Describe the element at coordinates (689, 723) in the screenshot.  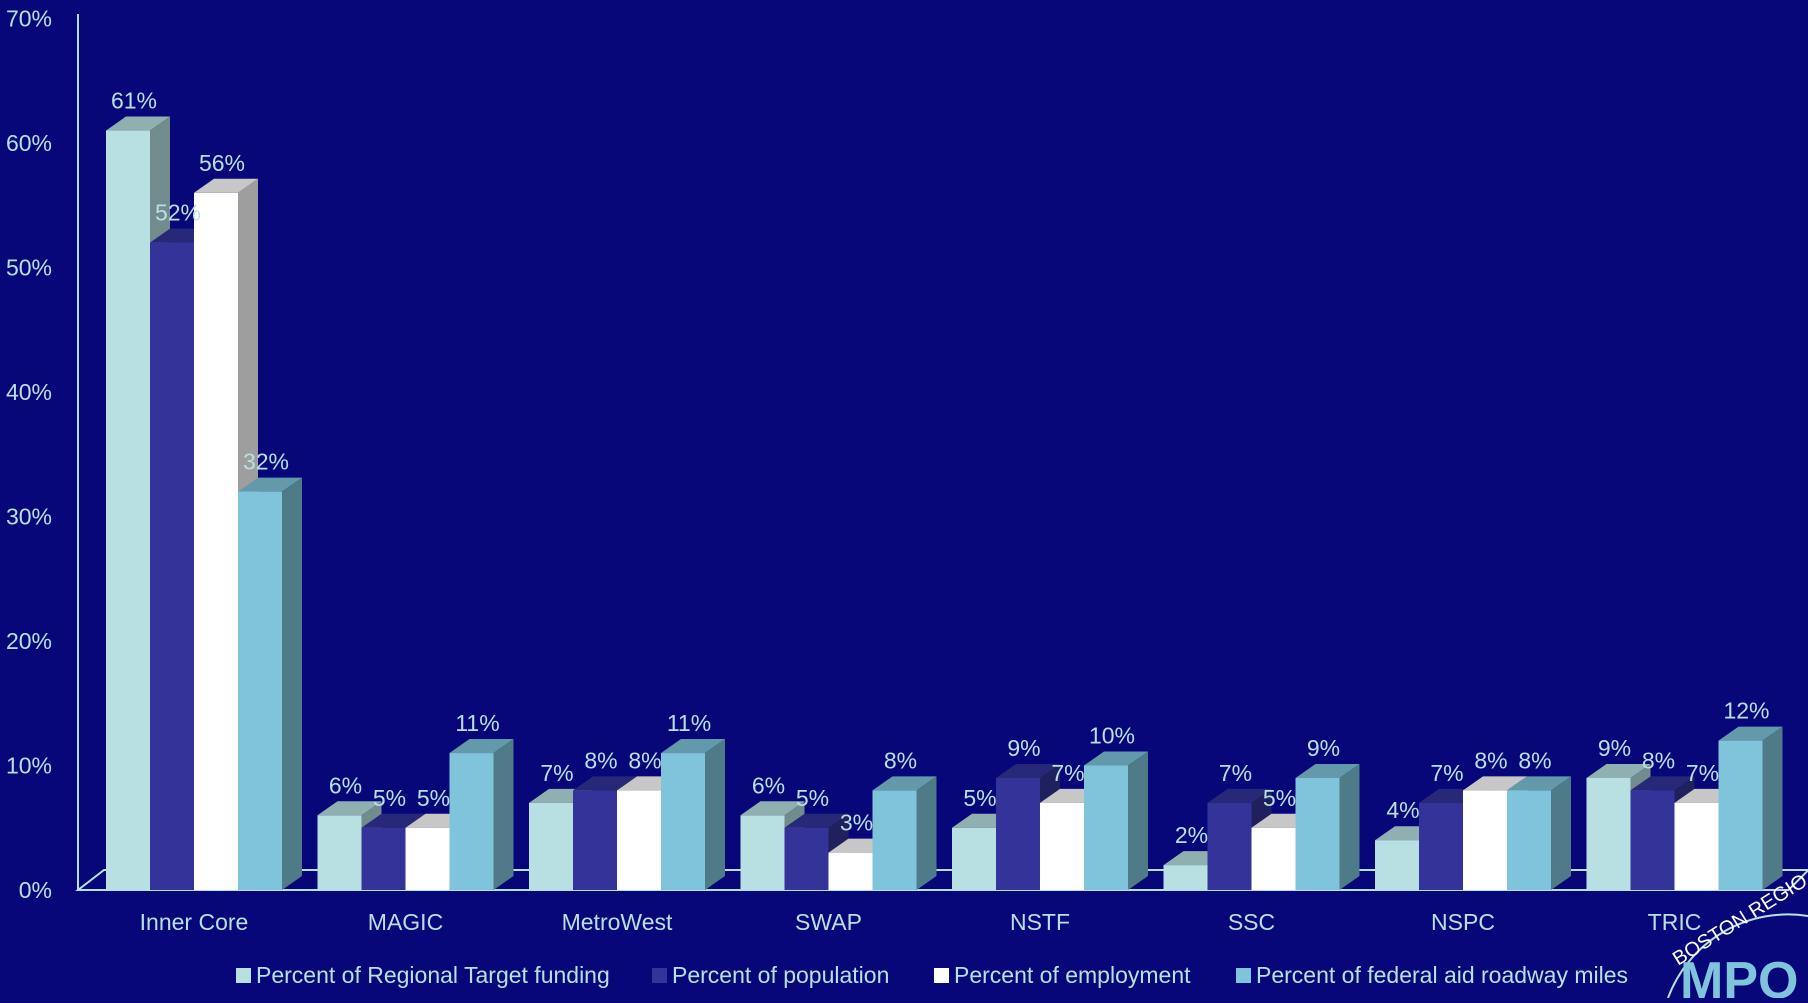
I see `data-label: 11%` at that location.